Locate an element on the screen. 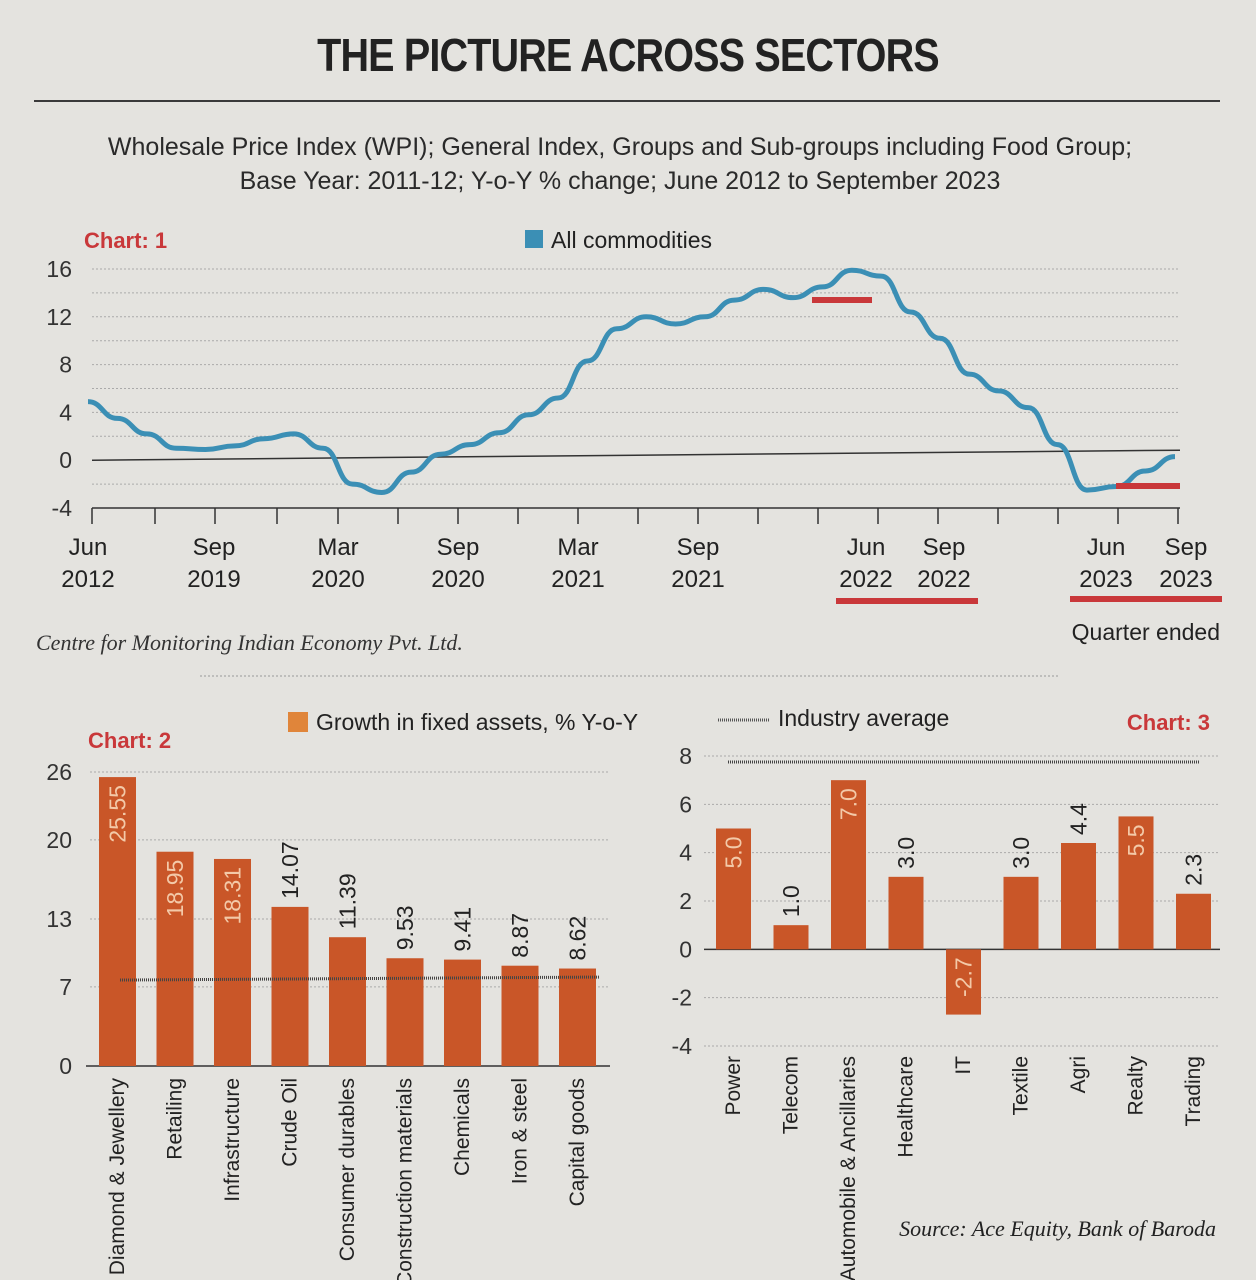 The width and height of the screenshot is (1256, 1280). quarter-underline-2022 is located at coordinates (907, 601).